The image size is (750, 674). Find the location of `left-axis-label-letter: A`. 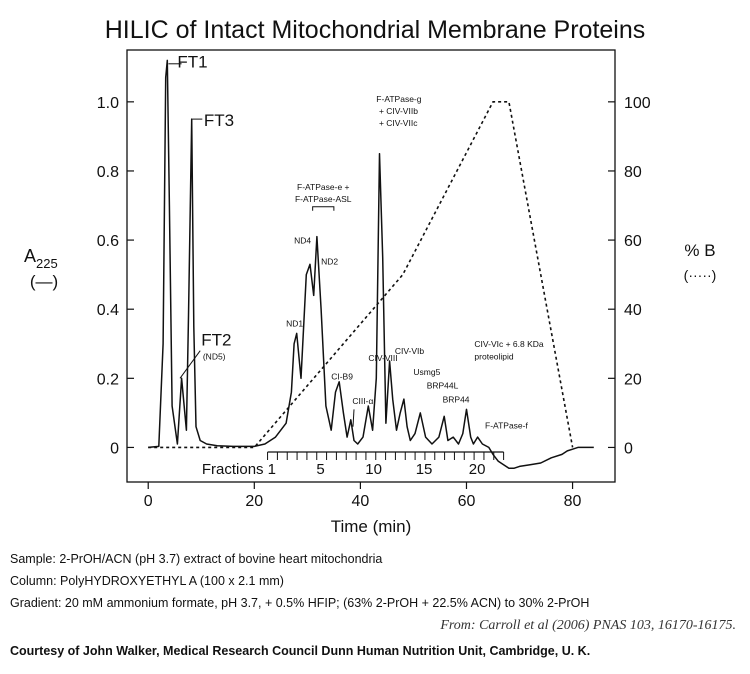

left-axis-label-letter: A is located at coordinates (30, 256).